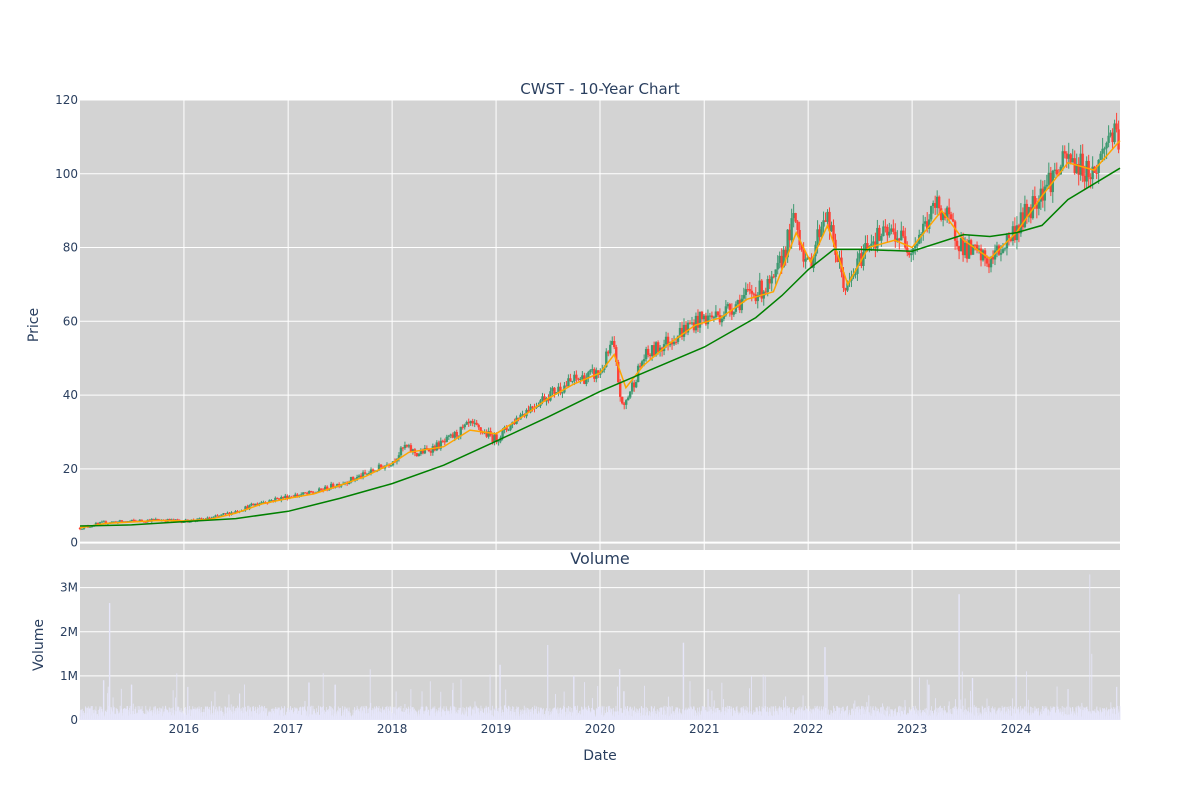 The height and width of the screenshot is (800, 1200). I want to click on volume-y-tick: 3M, so click(69, 588).